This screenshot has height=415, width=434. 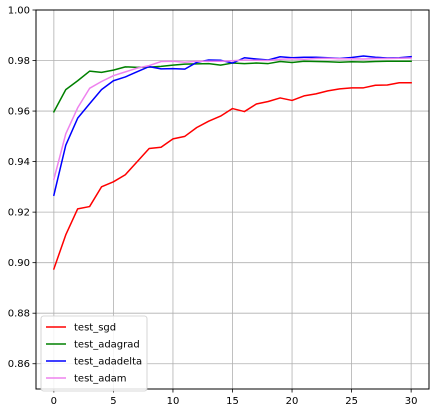 What do you see at coordinates (19, 364) in the screenshot?
I see `y-tick-label: 0.86` at bounding box center [19, 364].